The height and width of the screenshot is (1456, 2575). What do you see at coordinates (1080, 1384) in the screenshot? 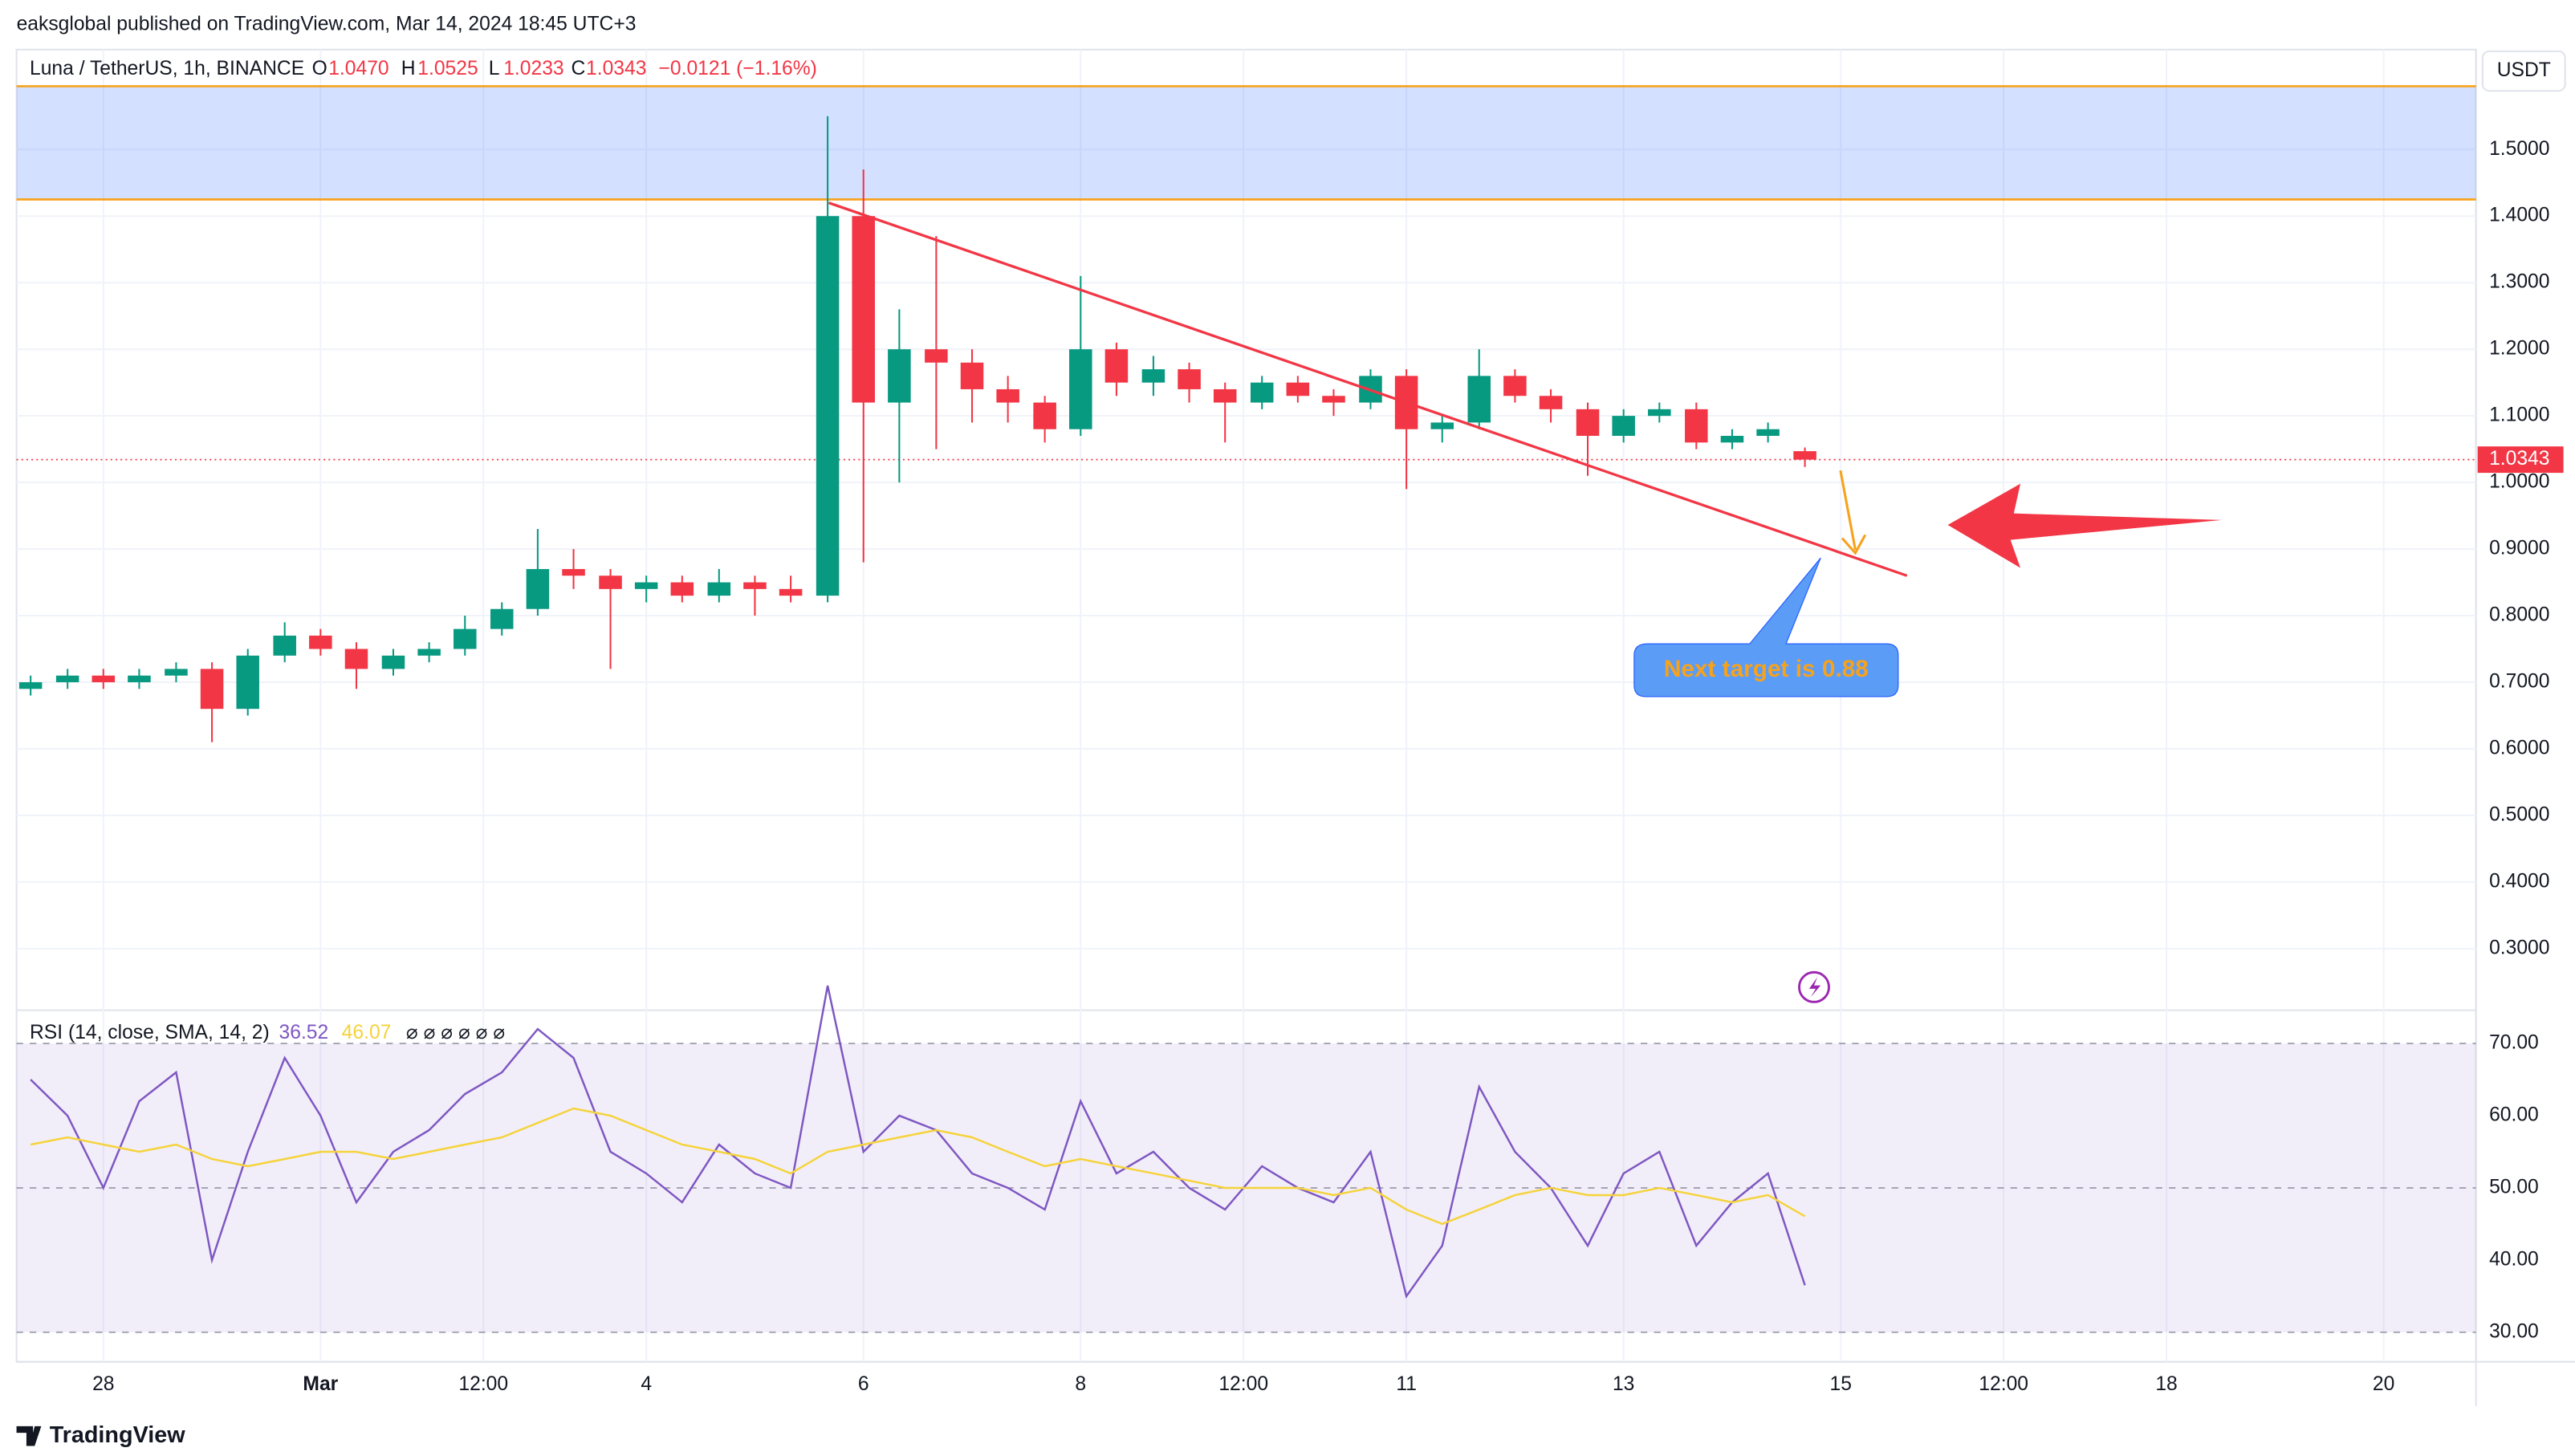
I see `x-tick-label: 8` at bounding box center [1080, 1384].